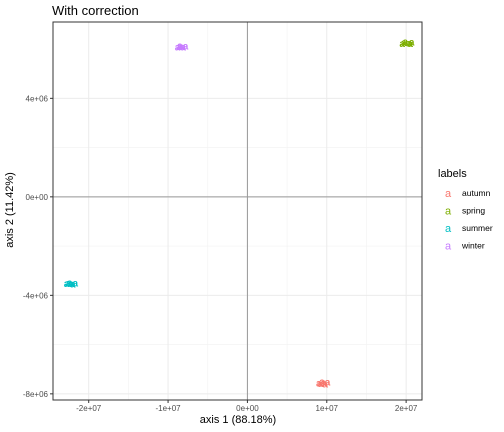  I want to click on legend-label-summer: summer, so click(477, 228).